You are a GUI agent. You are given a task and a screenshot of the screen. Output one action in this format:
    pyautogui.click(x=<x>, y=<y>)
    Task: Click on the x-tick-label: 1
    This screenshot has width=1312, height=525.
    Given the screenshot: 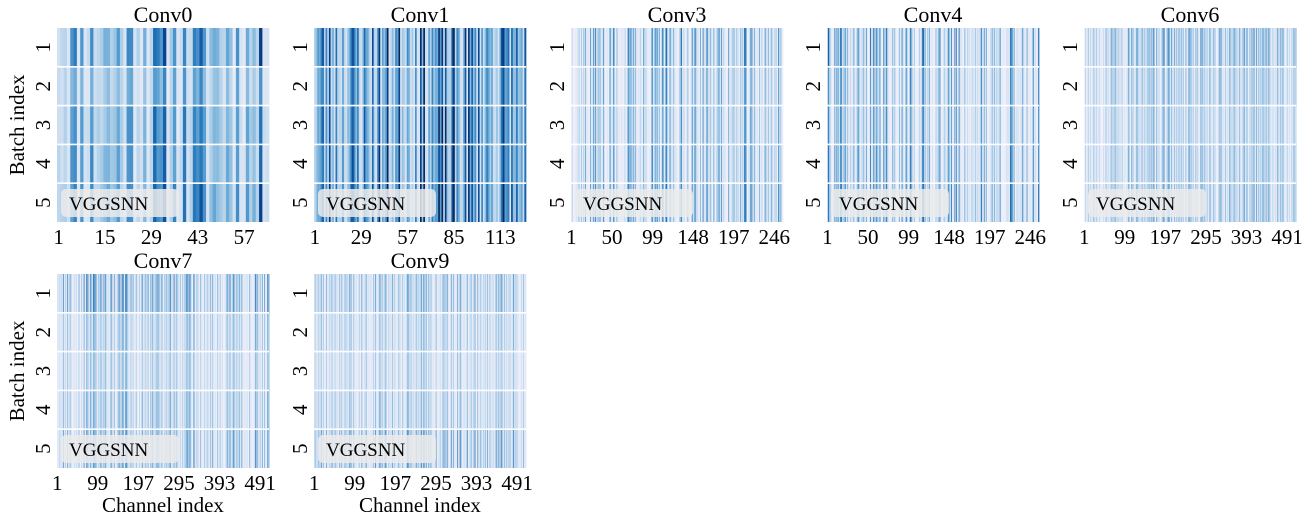 What is the action you would take?
    pyautogui.click(x=827, y=237)
    